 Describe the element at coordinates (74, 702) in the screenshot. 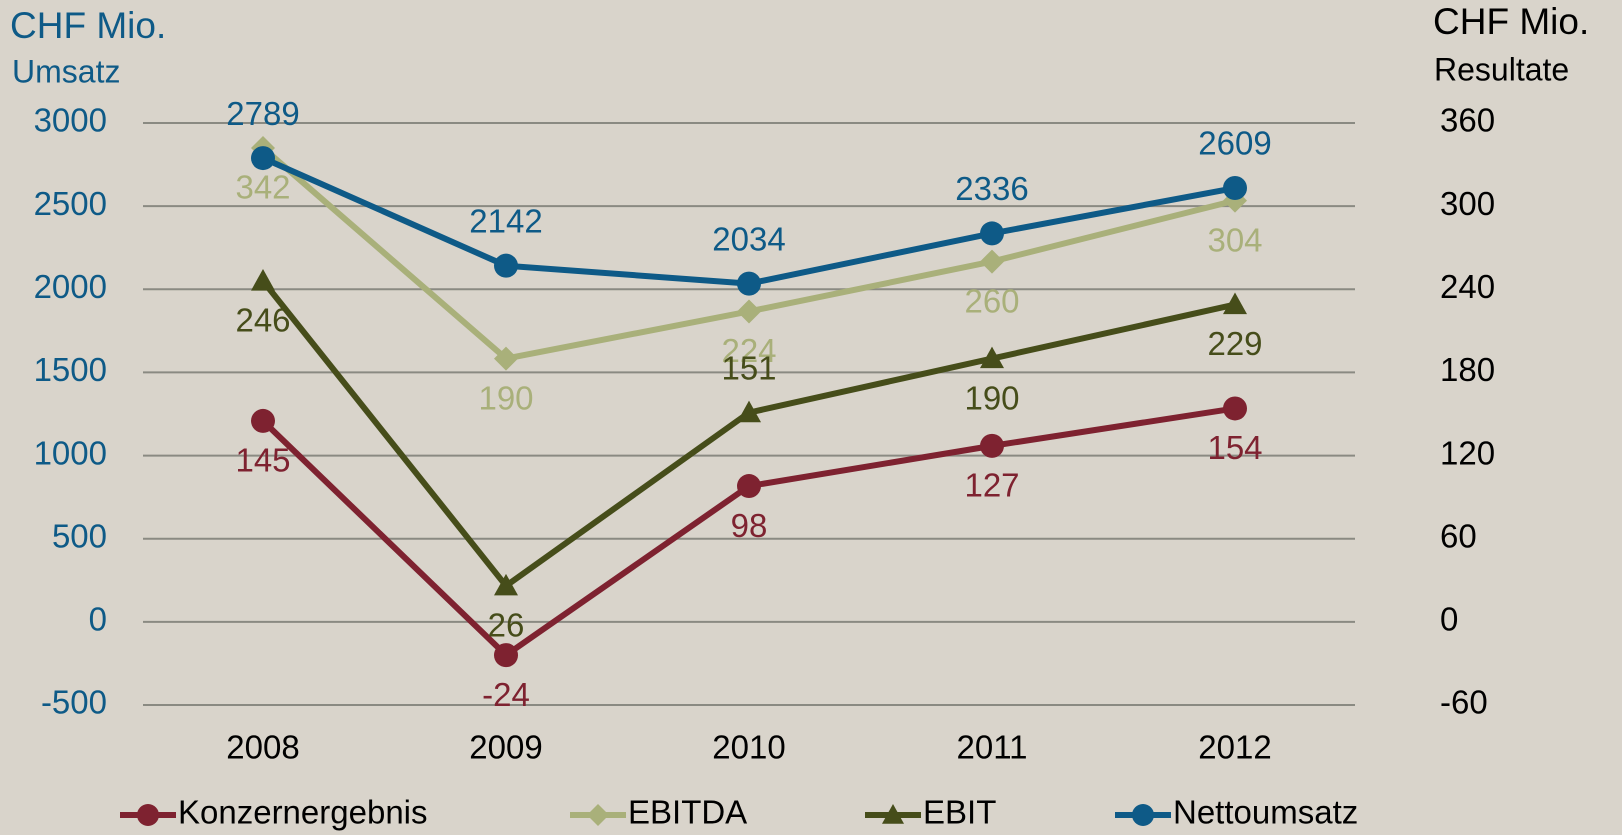

I see `y-tick-label: -500` at that location.